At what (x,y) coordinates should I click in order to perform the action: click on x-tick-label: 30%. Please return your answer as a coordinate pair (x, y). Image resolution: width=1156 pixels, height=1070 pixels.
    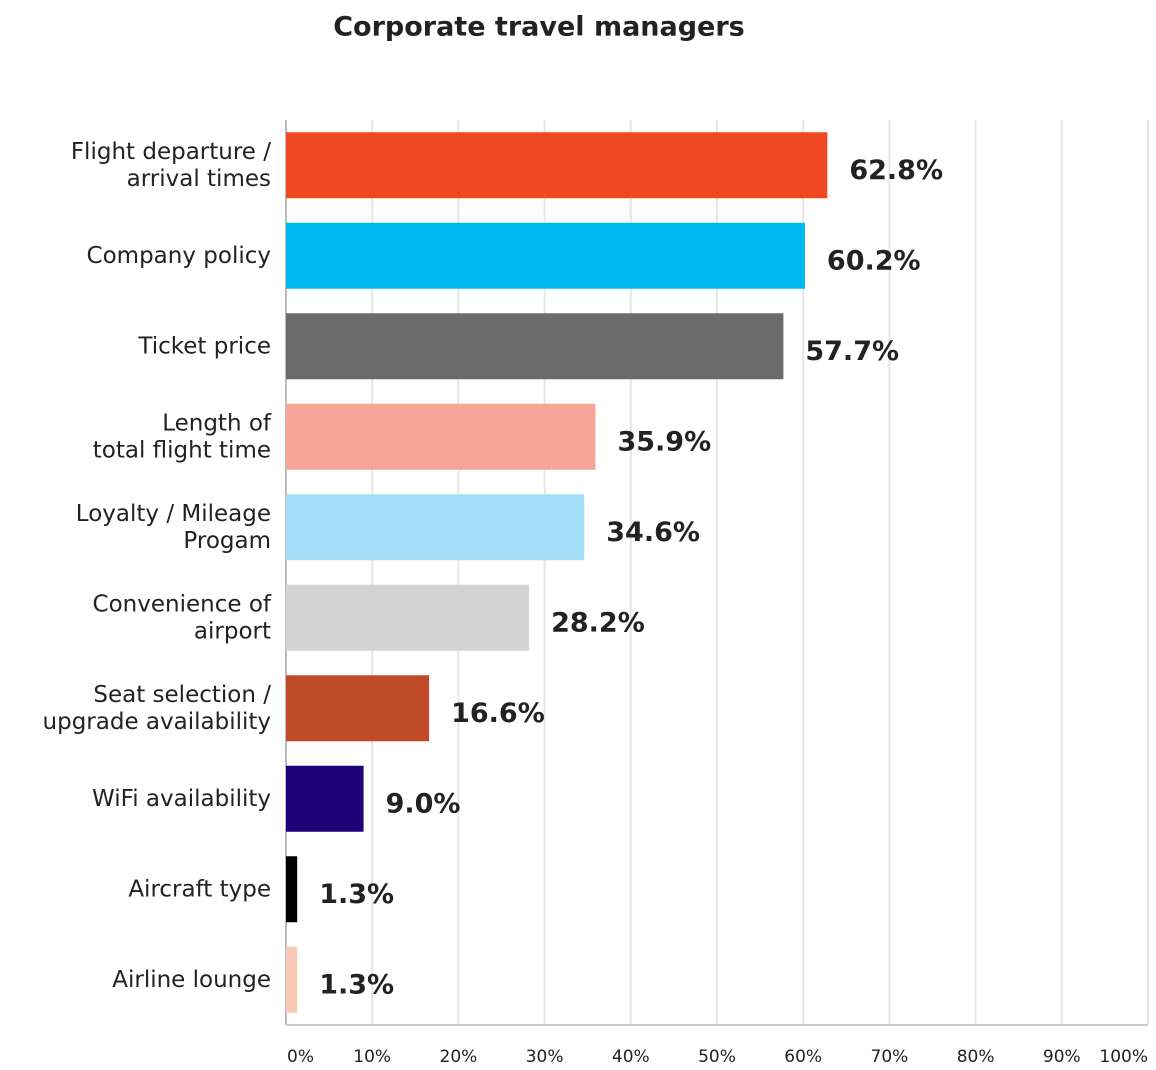
    Looking at the image, I should click on (545, 1056).